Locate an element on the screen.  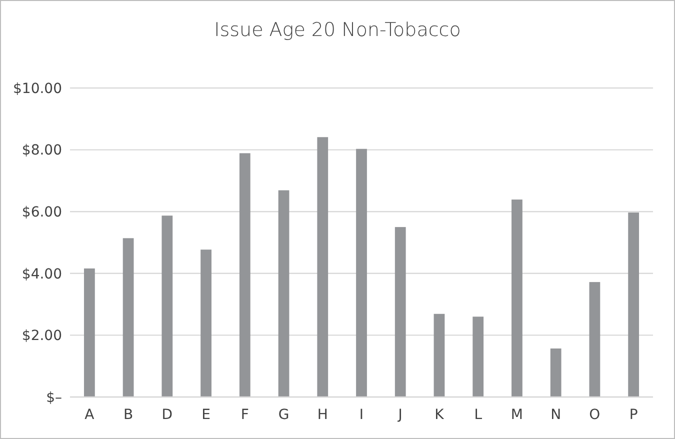
x-tick-label: G is located at coordinates (284, 415).